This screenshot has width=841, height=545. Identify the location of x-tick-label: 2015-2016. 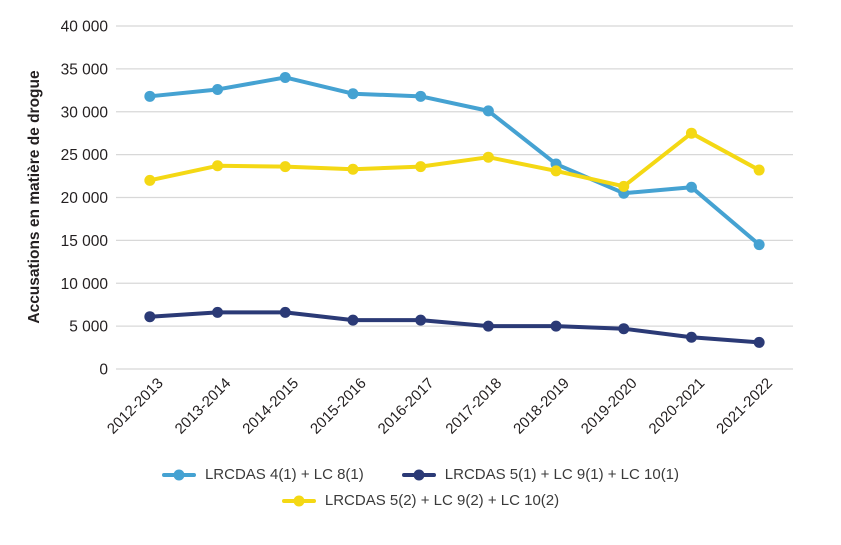
(338, 406).